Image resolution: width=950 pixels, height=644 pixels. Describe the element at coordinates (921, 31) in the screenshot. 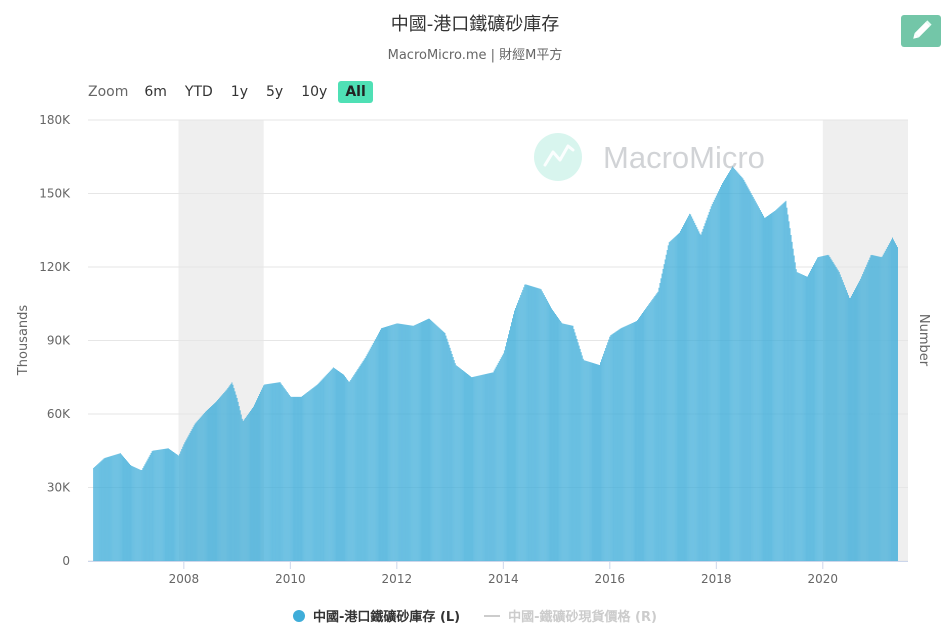

I see `edit-button` at that location.